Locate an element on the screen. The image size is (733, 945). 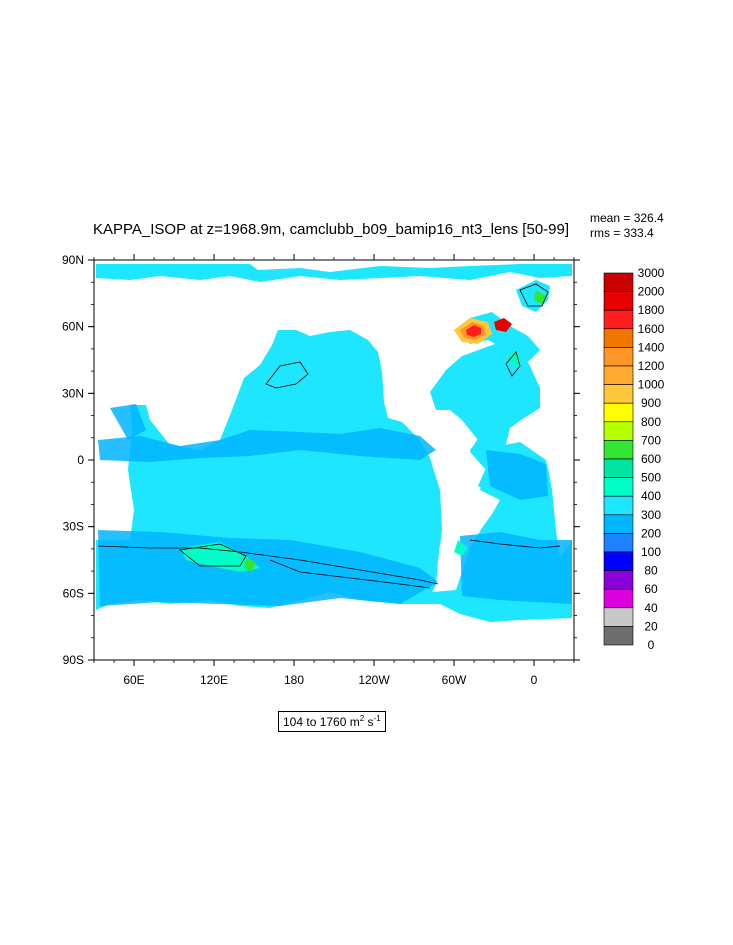
level-high-regions is located at coordinates (395, 431).